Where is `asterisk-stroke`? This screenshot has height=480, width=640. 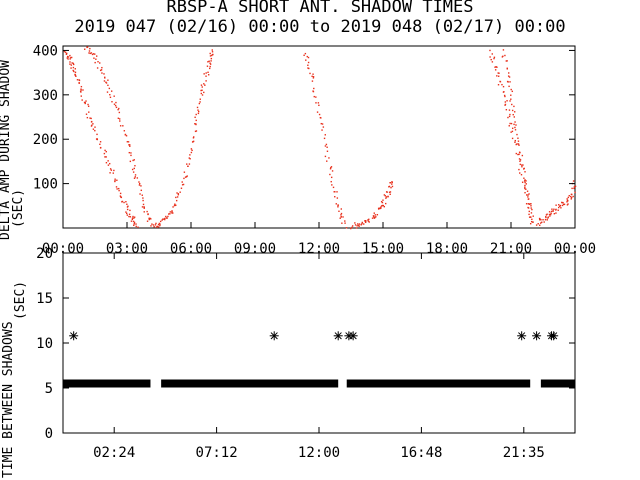 asterisk-stroke is located at coordinates (353, 336).